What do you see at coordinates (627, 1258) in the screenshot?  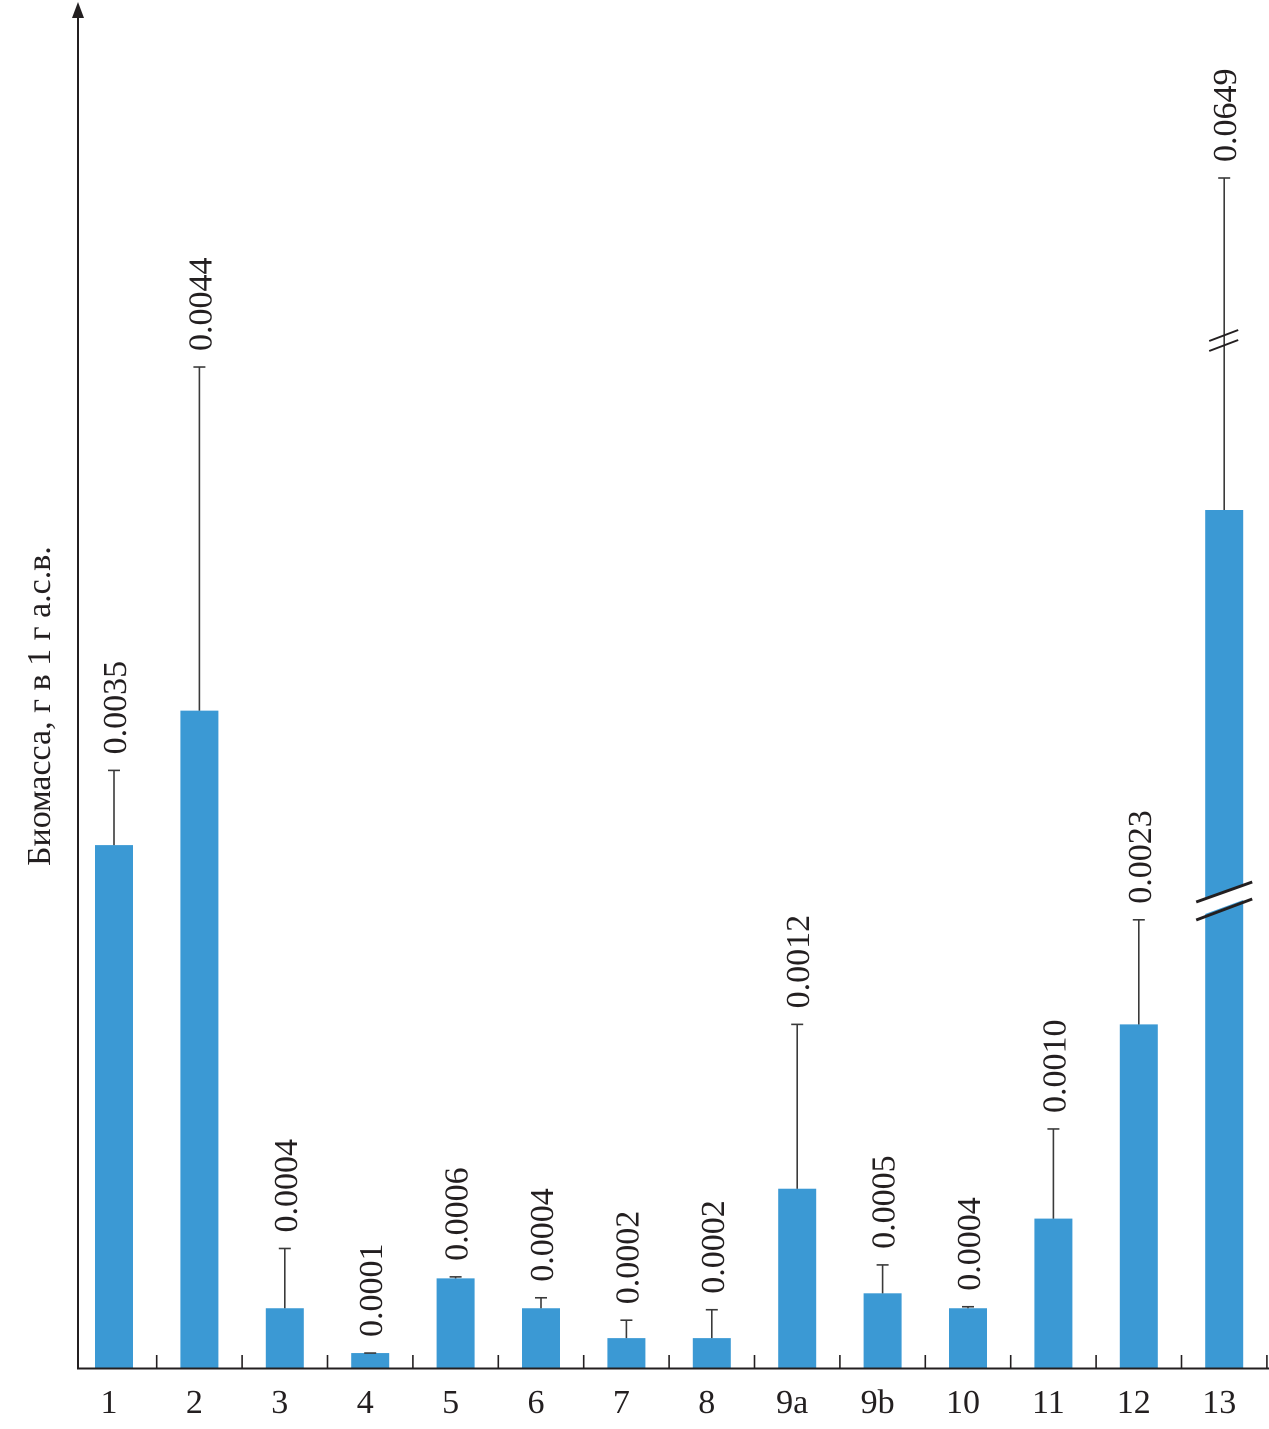 I see `value-label-7: 0.0002` at bounding box center [627, 1258].